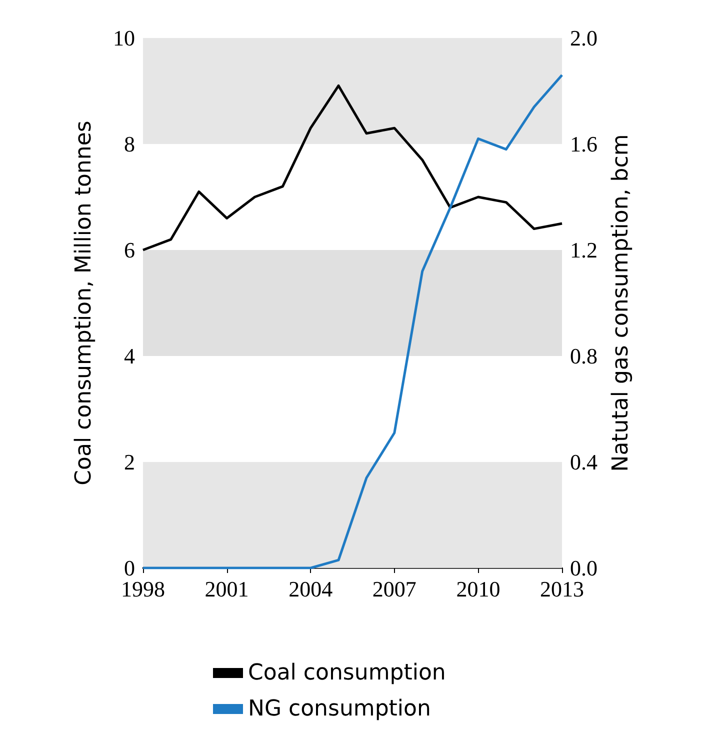 Image resolution: width=706 pixels, height=733 pixels. What do you see at coordinates (310, 589) in the screenshot?
I see `x-tick-label: 2004` at bounding box center [310, 589].